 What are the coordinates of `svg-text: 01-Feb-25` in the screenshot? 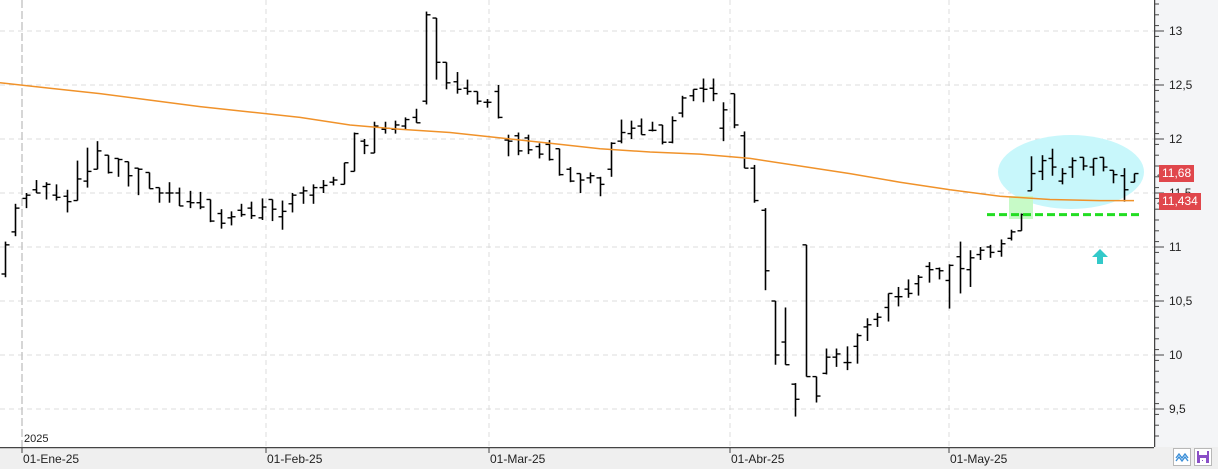 It's located at (295, 459).